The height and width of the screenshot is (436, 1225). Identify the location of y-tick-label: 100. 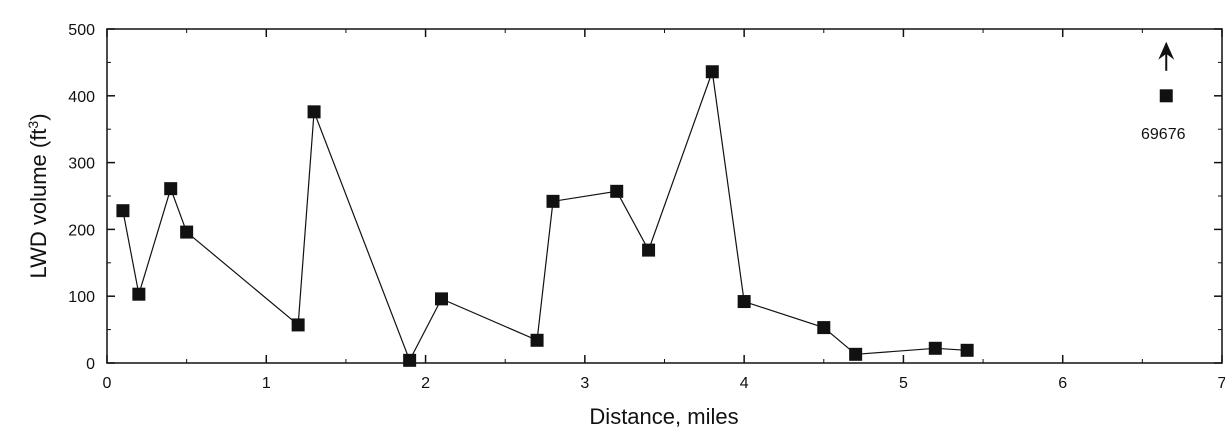
(81, 297).